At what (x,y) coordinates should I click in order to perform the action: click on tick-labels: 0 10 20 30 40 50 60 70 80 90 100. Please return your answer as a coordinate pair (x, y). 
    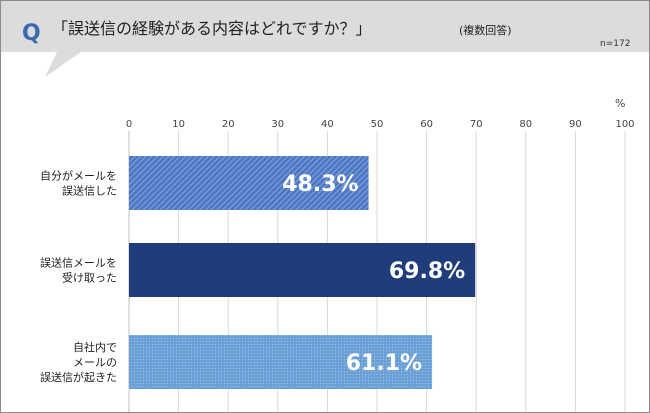
    Looking at the image, I should click on (380, 124).